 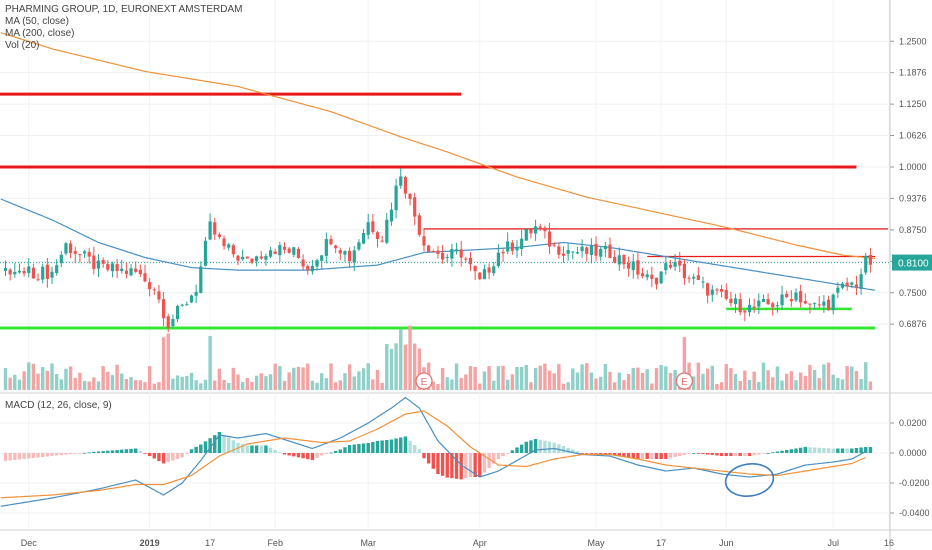 I want to click on time-tick-label: 16, so click(x=889, y=543).